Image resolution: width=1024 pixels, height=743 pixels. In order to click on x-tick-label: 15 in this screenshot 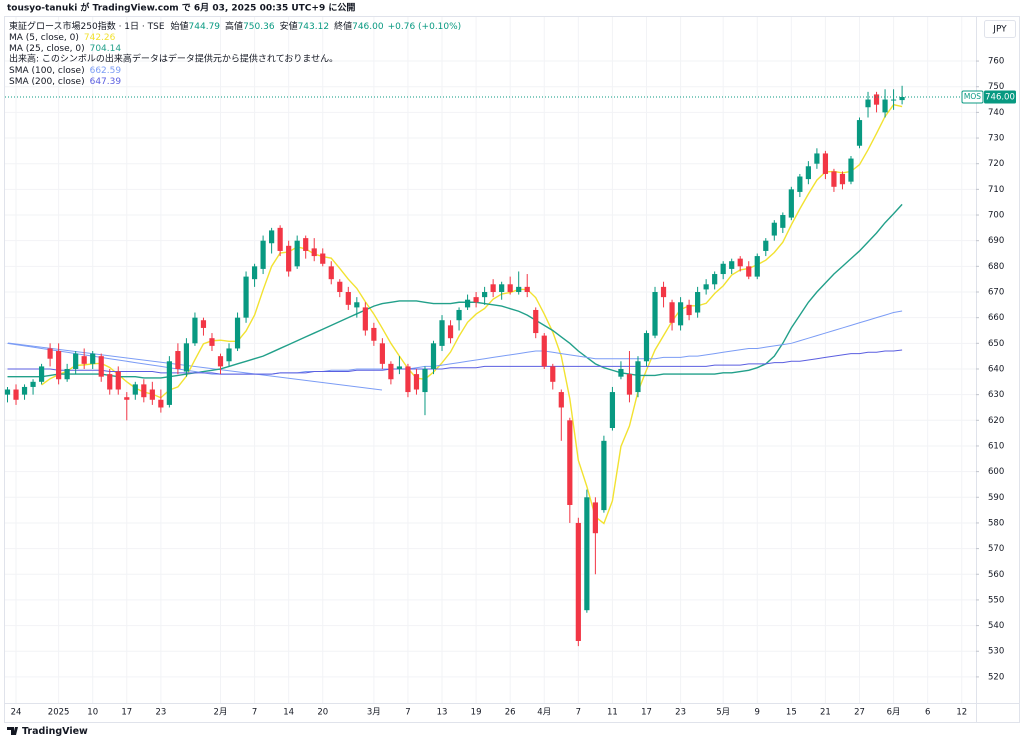, I will do `click(791, 713)`.